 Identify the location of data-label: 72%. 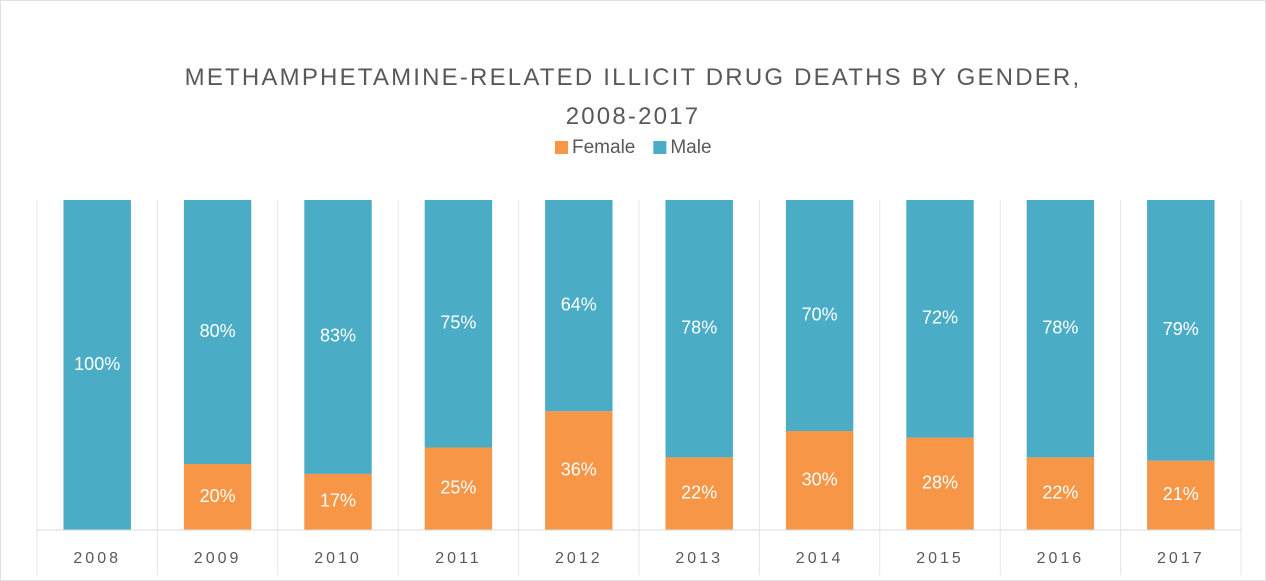
(940, 318).